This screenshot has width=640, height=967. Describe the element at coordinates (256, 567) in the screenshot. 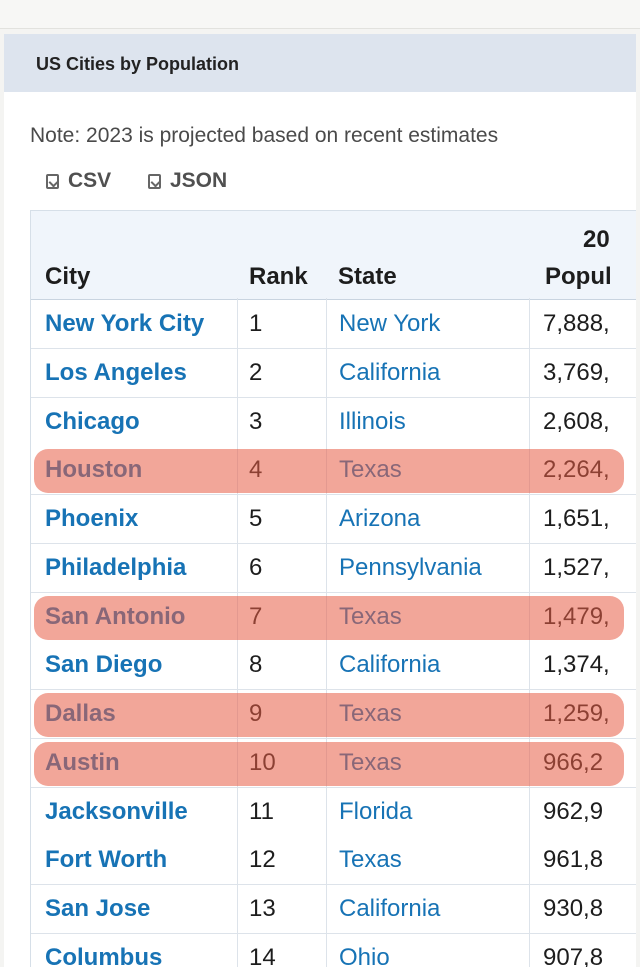

I see `rank-cell: 6` at that location.